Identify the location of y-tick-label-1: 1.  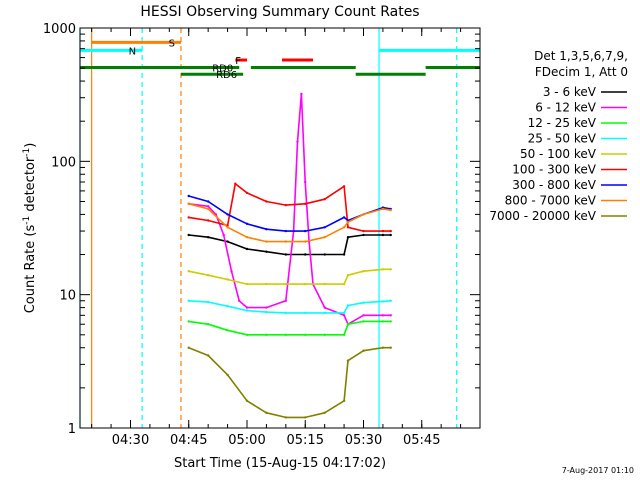
(72, 429).